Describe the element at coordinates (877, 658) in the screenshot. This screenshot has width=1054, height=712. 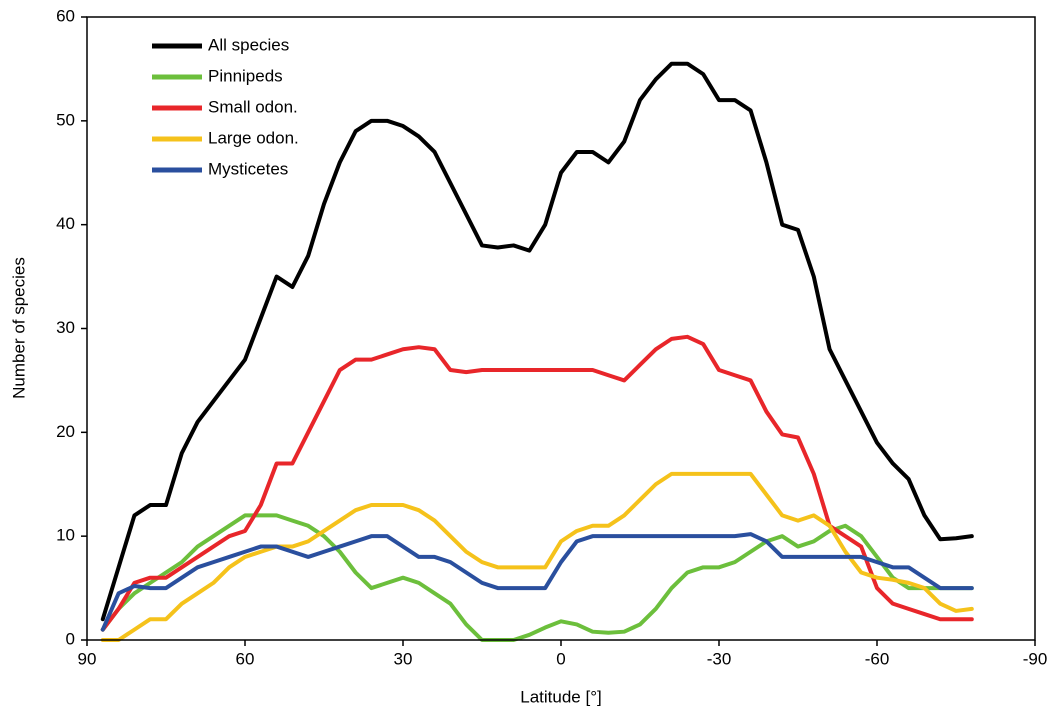
I see `x-tick-label: -60` at that location.